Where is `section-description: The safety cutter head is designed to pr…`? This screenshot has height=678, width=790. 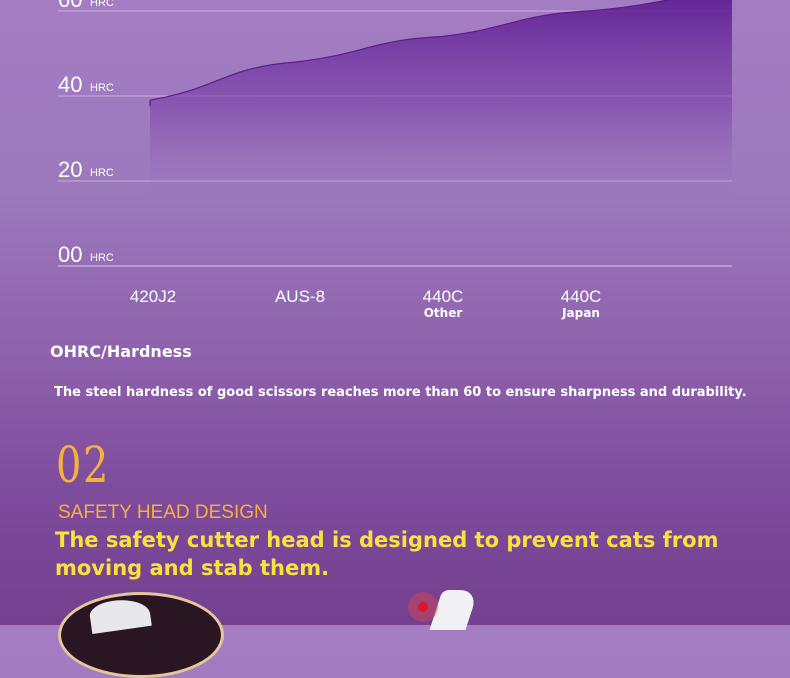
section-description: The safety cutter head is designed to pr… is located at coordinates (405, 554).